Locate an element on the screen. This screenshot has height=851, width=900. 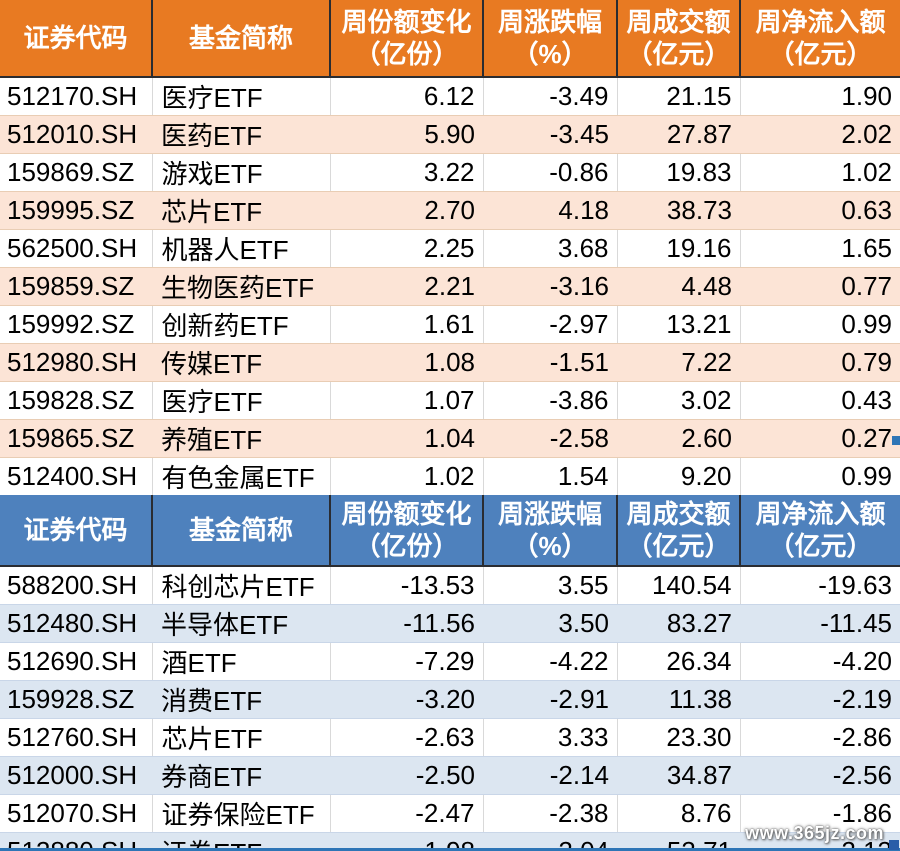
cell-net-flow: -19.63 is located at coordinates (819, 585).